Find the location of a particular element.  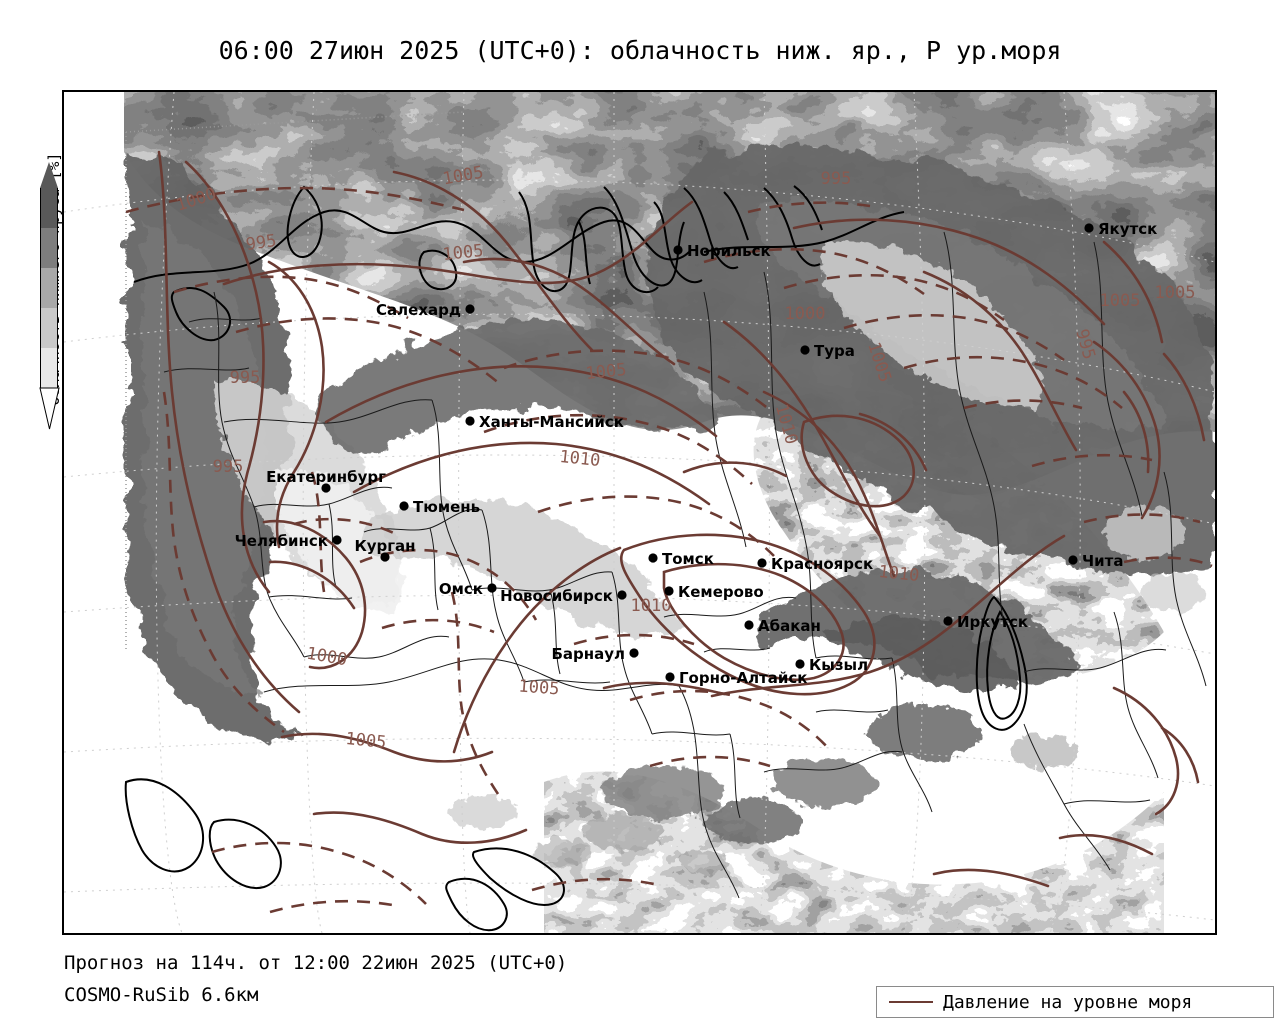

city-label: Горно-Алтайск is located at coordinates (743, 678).